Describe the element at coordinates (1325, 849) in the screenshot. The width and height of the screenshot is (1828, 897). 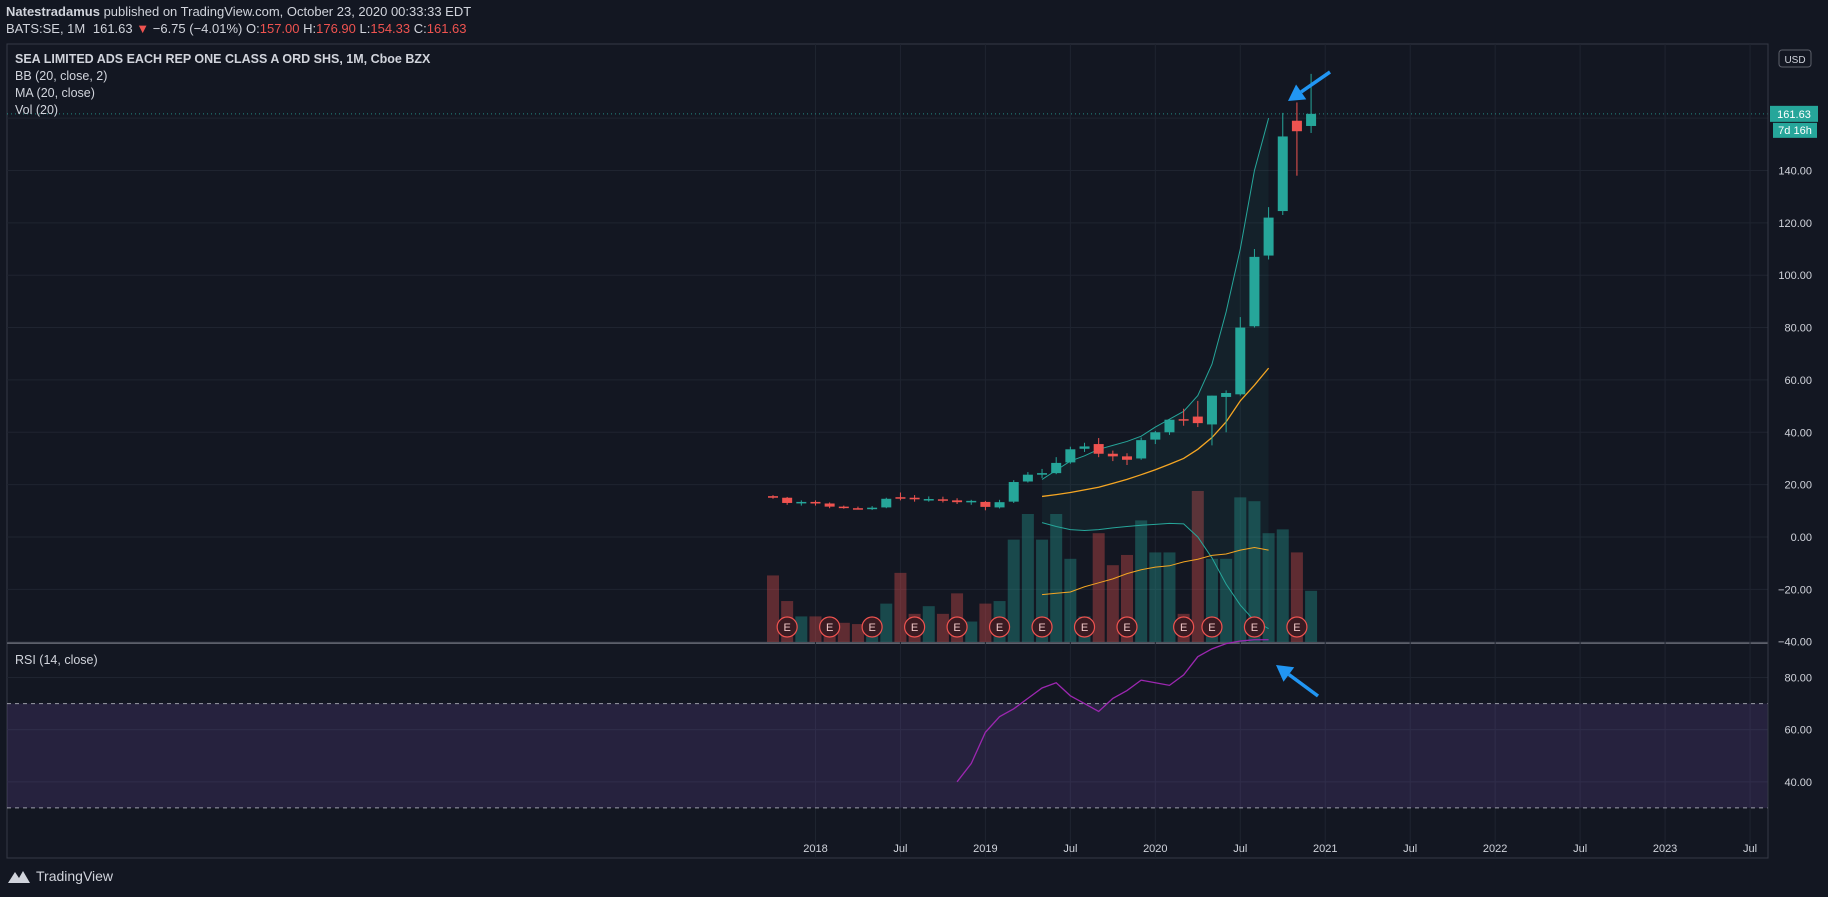
I see `time-tick-label: 2021` at that location.